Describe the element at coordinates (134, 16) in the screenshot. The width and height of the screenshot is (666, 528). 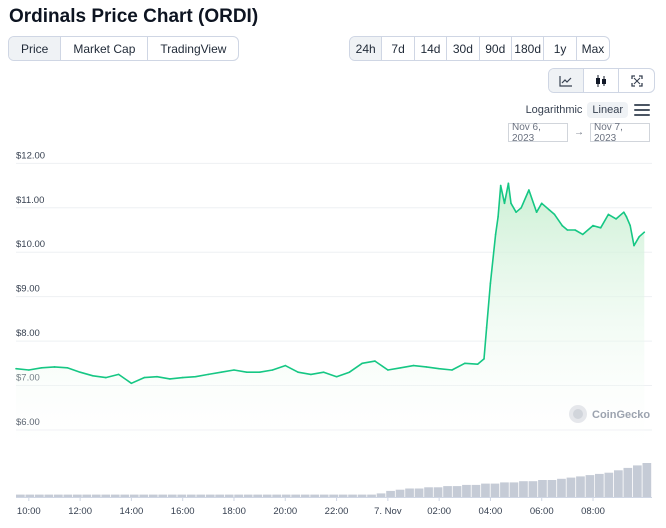
I see `page-title: Ordinals Price Chart (ORDI)` at that location.